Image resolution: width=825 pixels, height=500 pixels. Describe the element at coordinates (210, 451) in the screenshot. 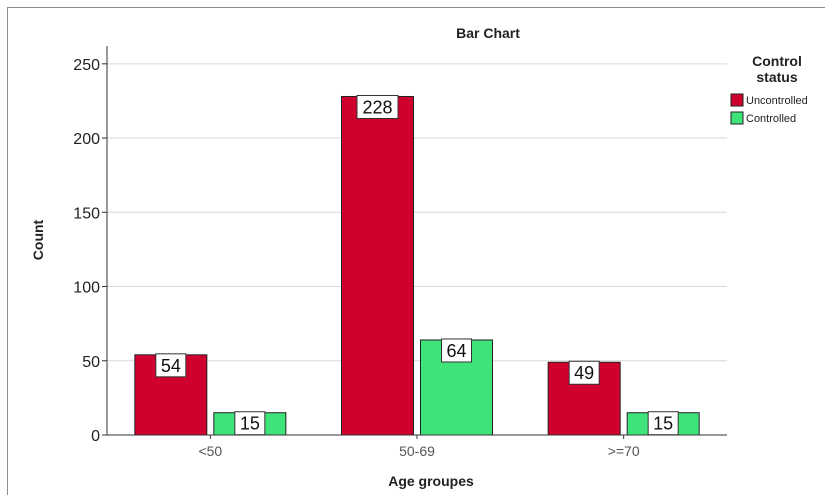

I see `x-tick-label: <50` at that location.